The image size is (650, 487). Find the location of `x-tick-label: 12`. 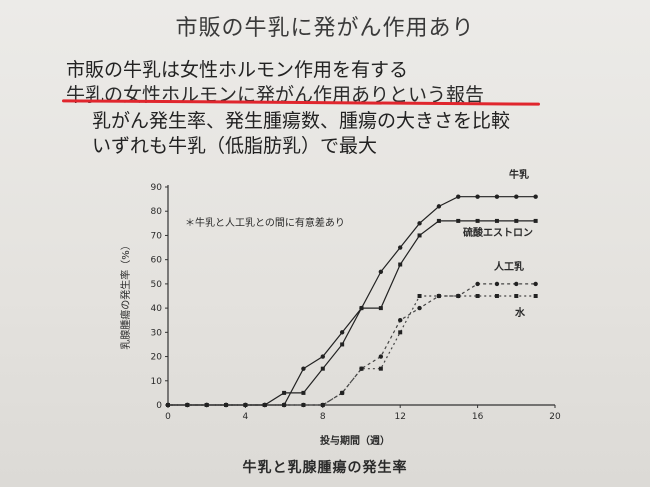

x-tick-label: 12 is located at coordinates (399, 417).